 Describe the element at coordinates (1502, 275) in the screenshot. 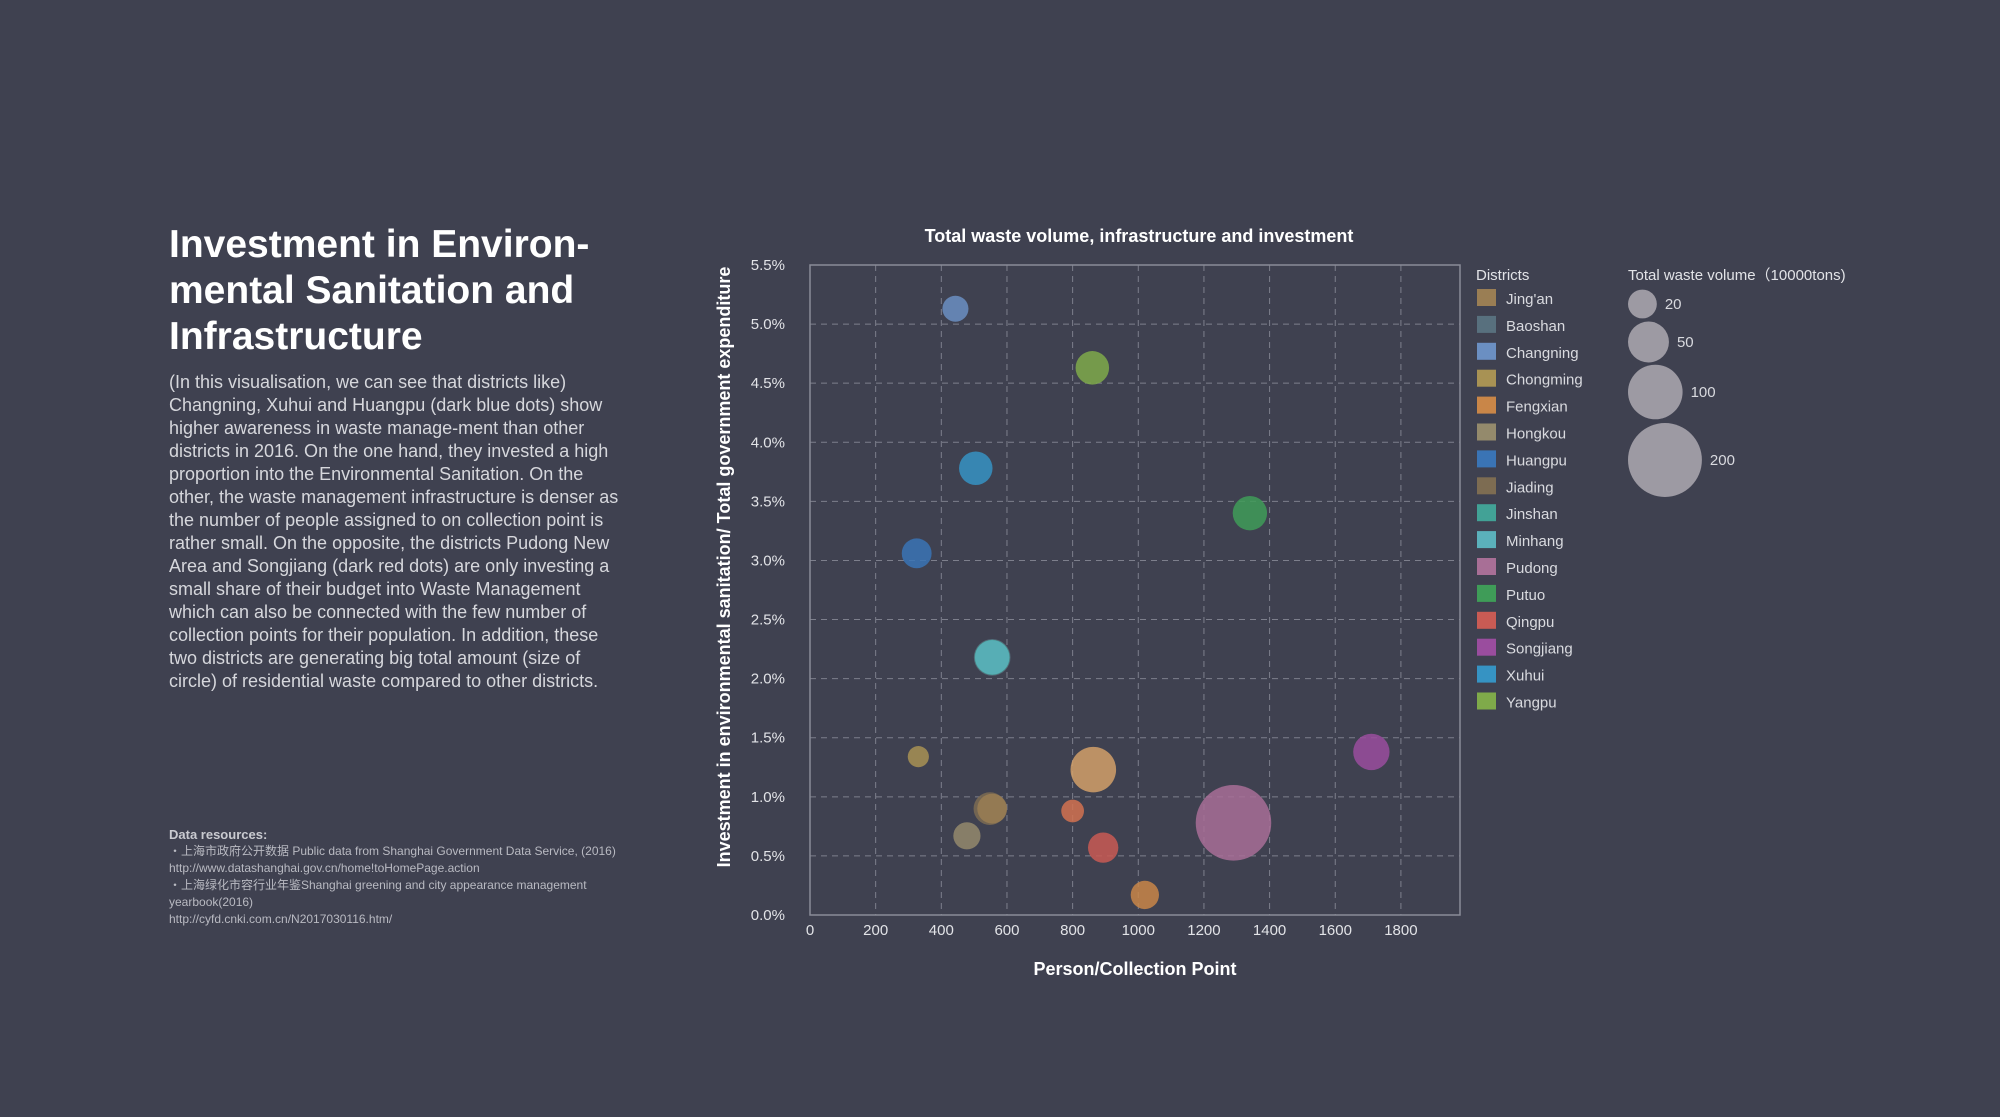

I see `district-legend-title: Districts` at that location.